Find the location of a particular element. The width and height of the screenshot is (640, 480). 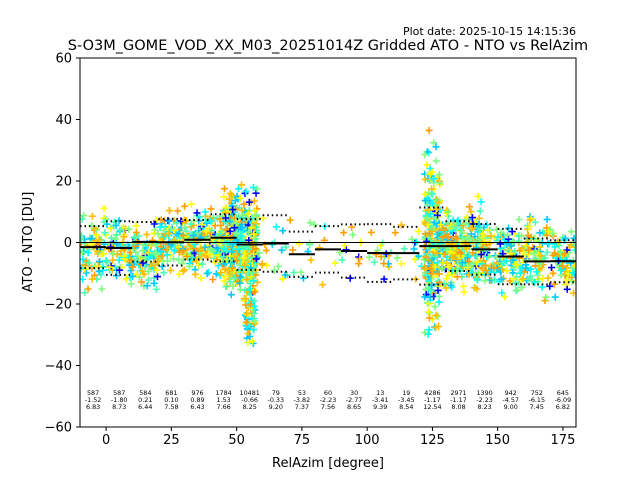

plot-date: Plot date: 2025-10-15 14:15:36 is located at coordinates (489, 31).